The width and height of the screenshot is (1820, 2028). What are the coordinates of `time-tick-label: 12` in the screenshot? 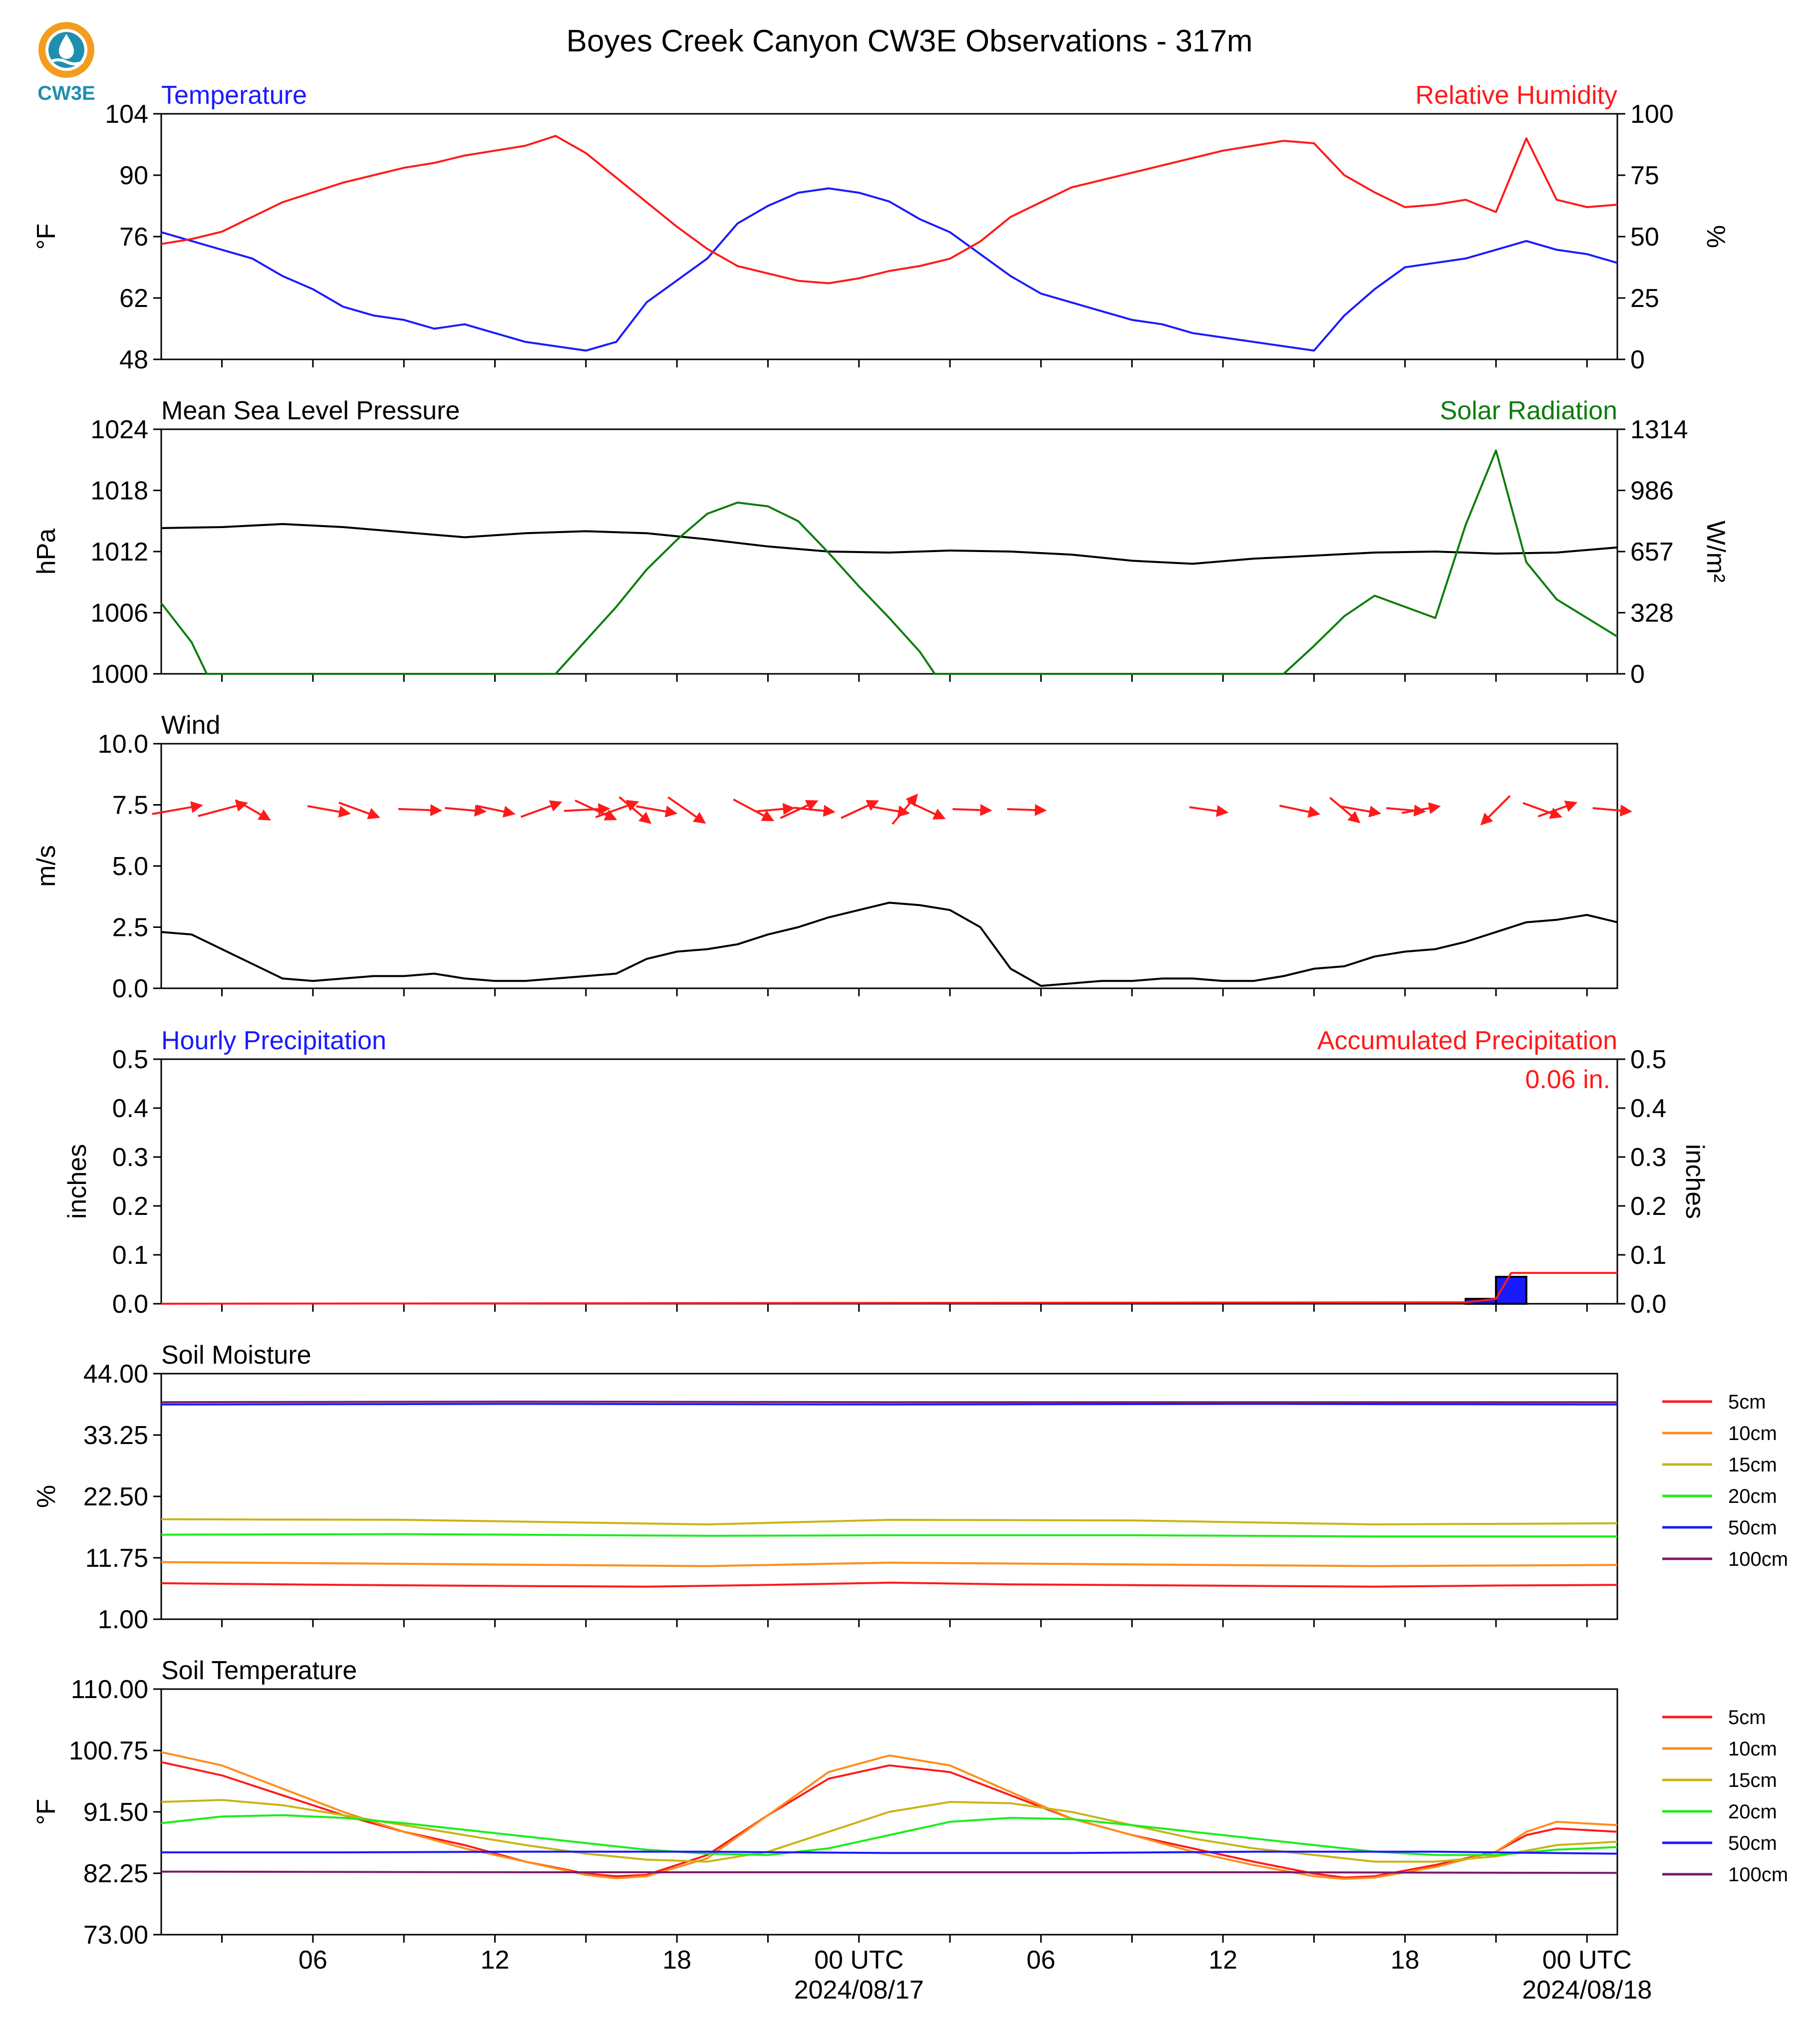 It's located at (1223, 1960).